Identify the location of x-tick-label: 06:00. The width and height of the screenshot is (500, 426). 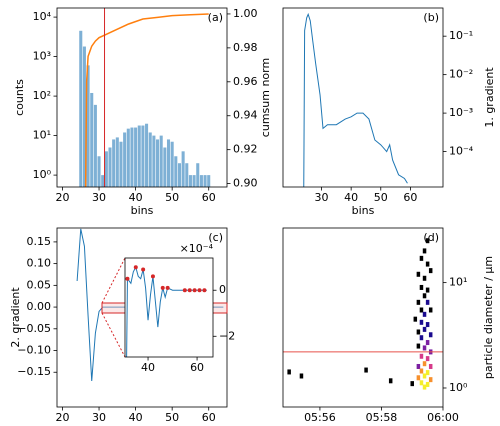
(443, 417).